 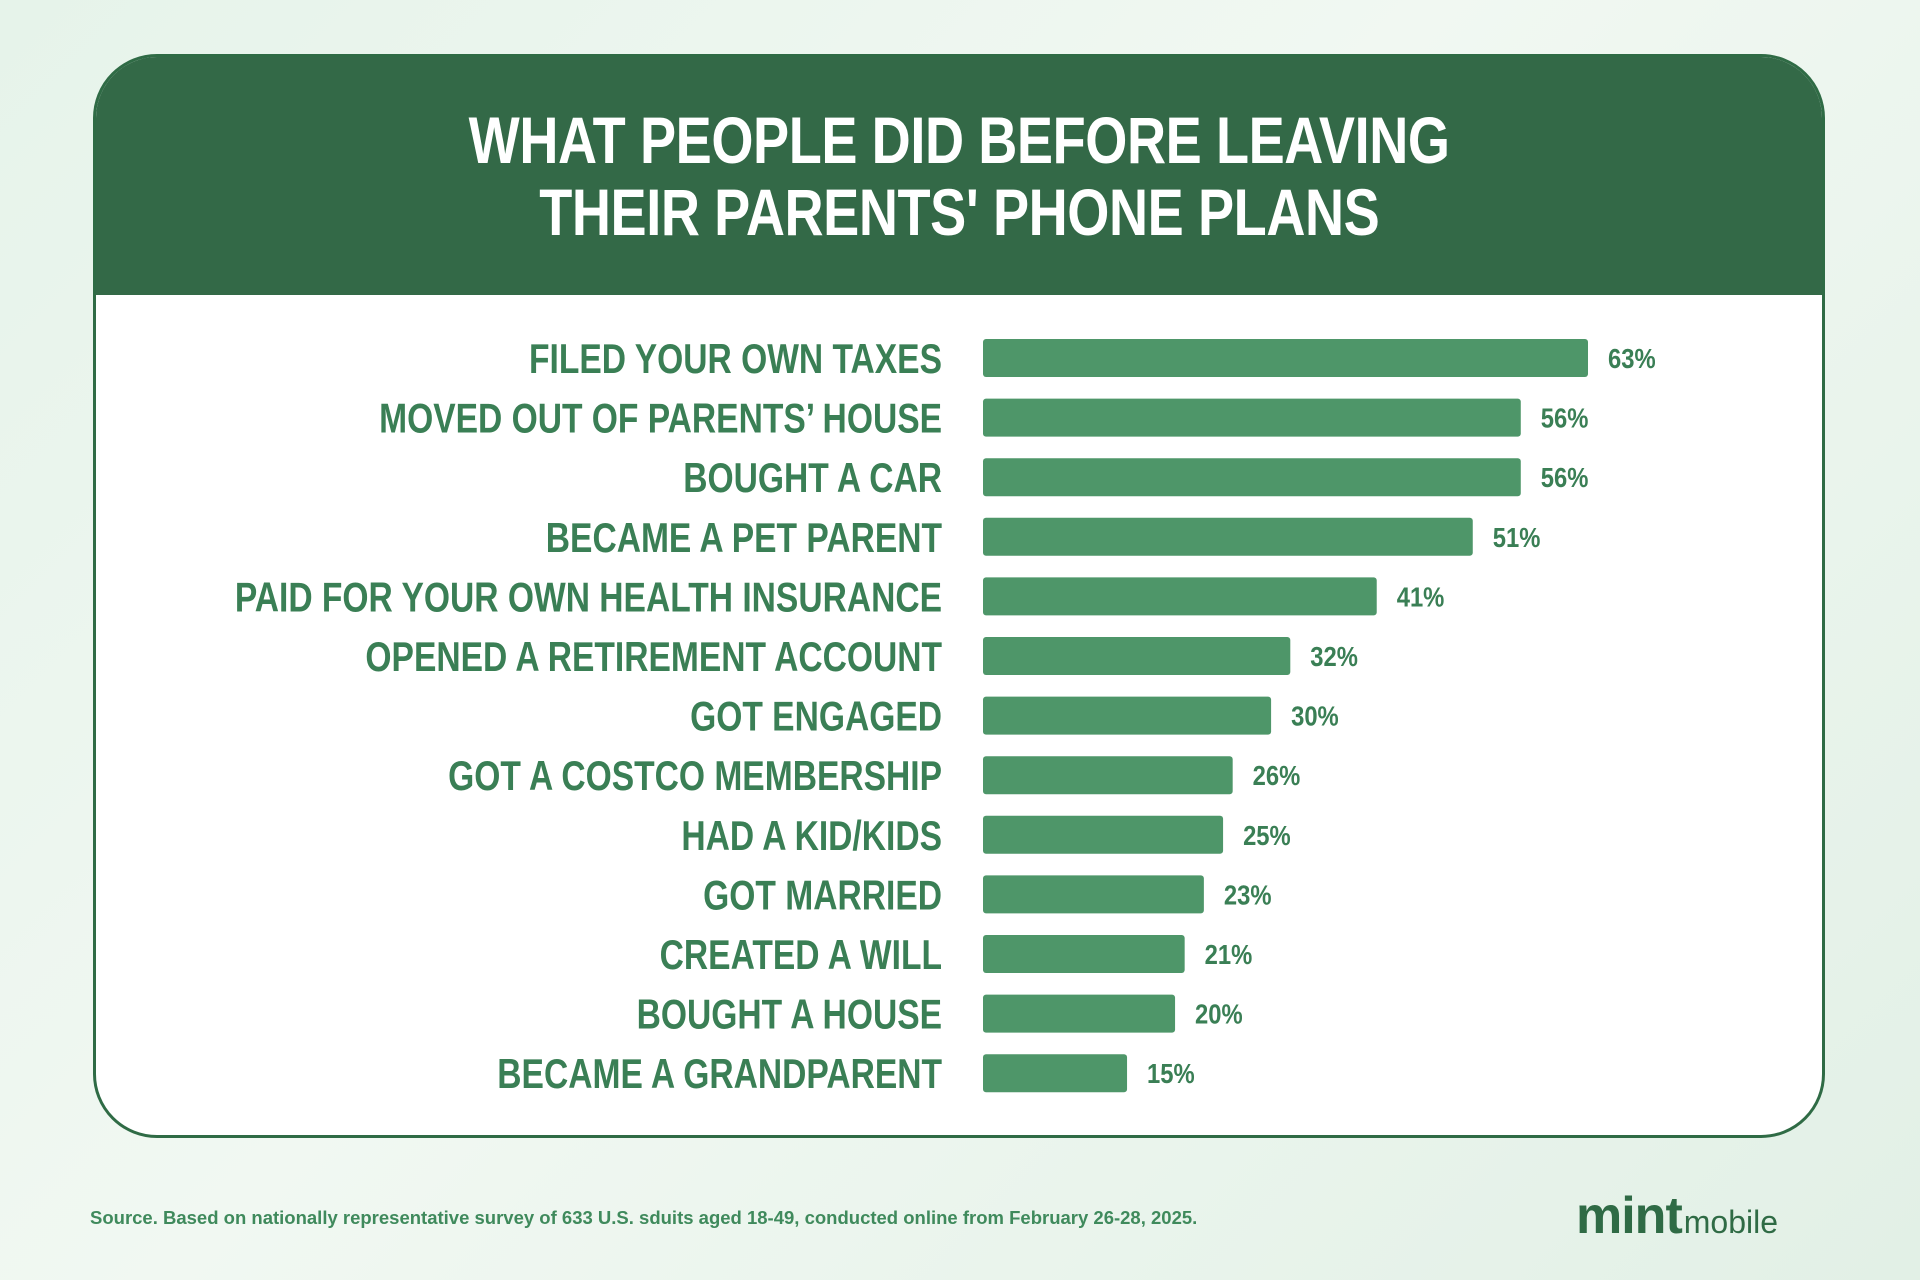 What do you see at coordinates (744, 538) in the screenshot?
I see `category-label: BECAME A PET PARENT` at bounding box center [744, 538].